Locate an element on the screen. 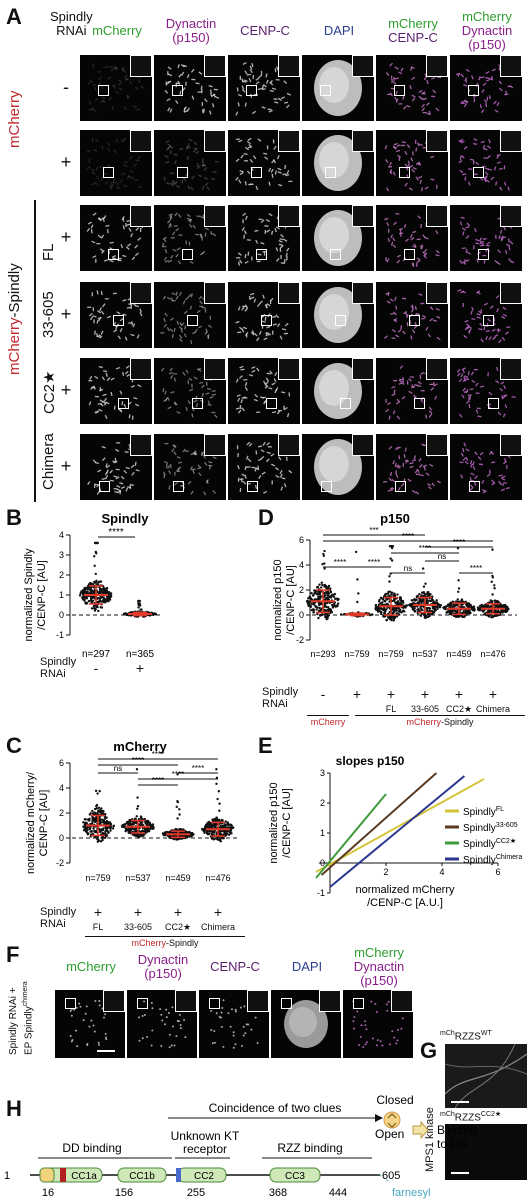 This screenshot has width=530, height=1200. column-header: CENP-C is located at coordinates (235, 967).